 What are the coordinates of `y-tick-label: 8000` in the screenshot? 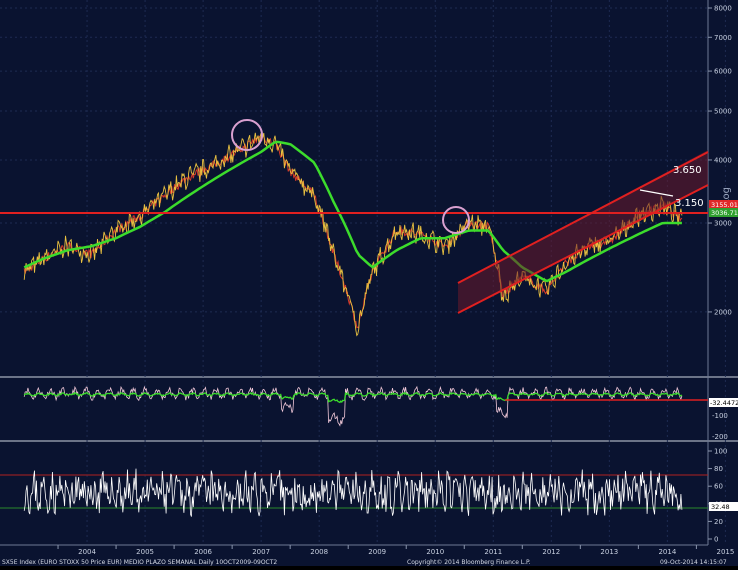 It's located at (723, 9).